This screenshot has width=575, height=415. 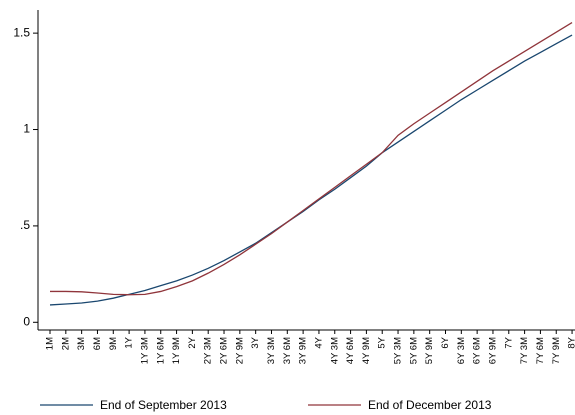 I want to click on x-tick-label: 5Y, so click(x=382, y=342).